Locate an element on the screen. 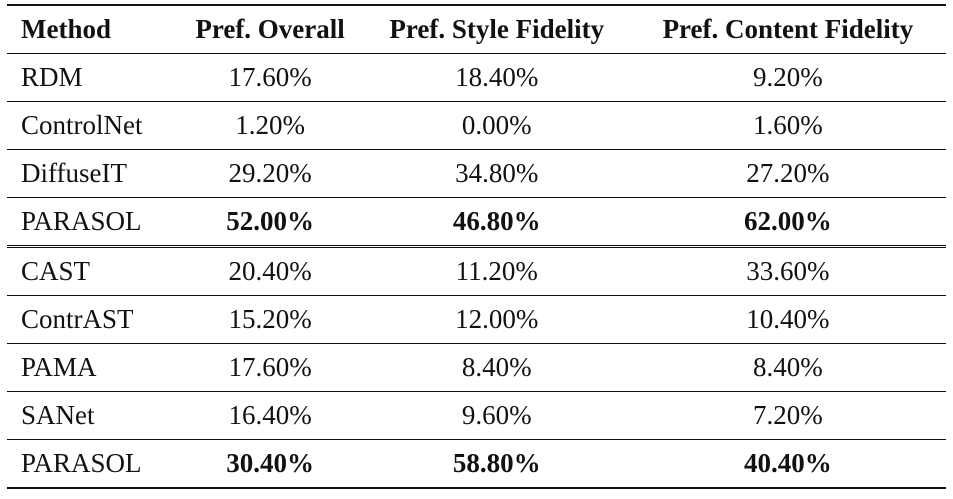 This screenshot has width=953, height=499. cell-content: 8.40% is located at coordinates (787, 367).